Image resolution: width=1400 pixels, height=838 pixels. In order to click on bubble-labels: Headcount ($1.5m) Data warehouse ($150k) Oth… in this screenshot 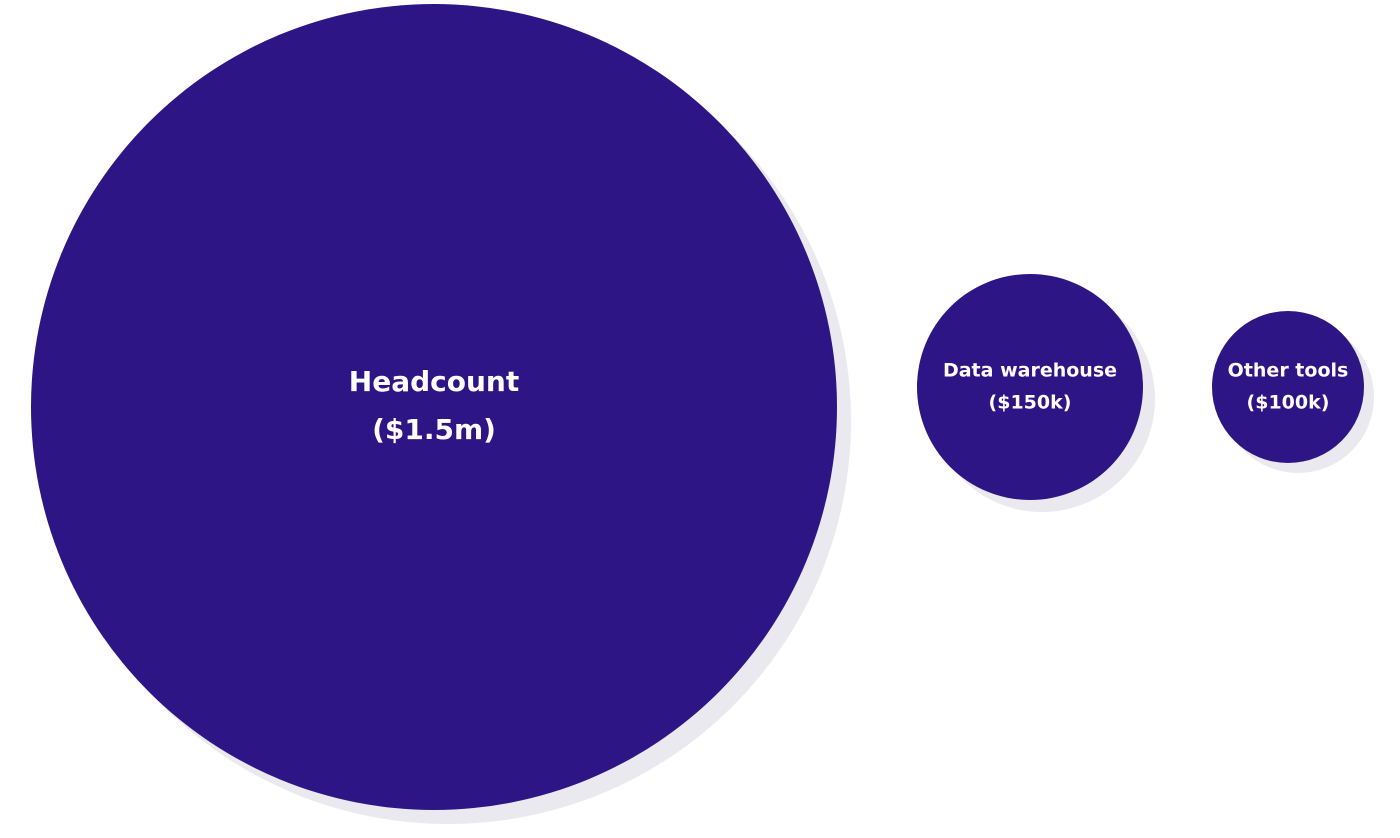, I will do `click(849, 403)`.